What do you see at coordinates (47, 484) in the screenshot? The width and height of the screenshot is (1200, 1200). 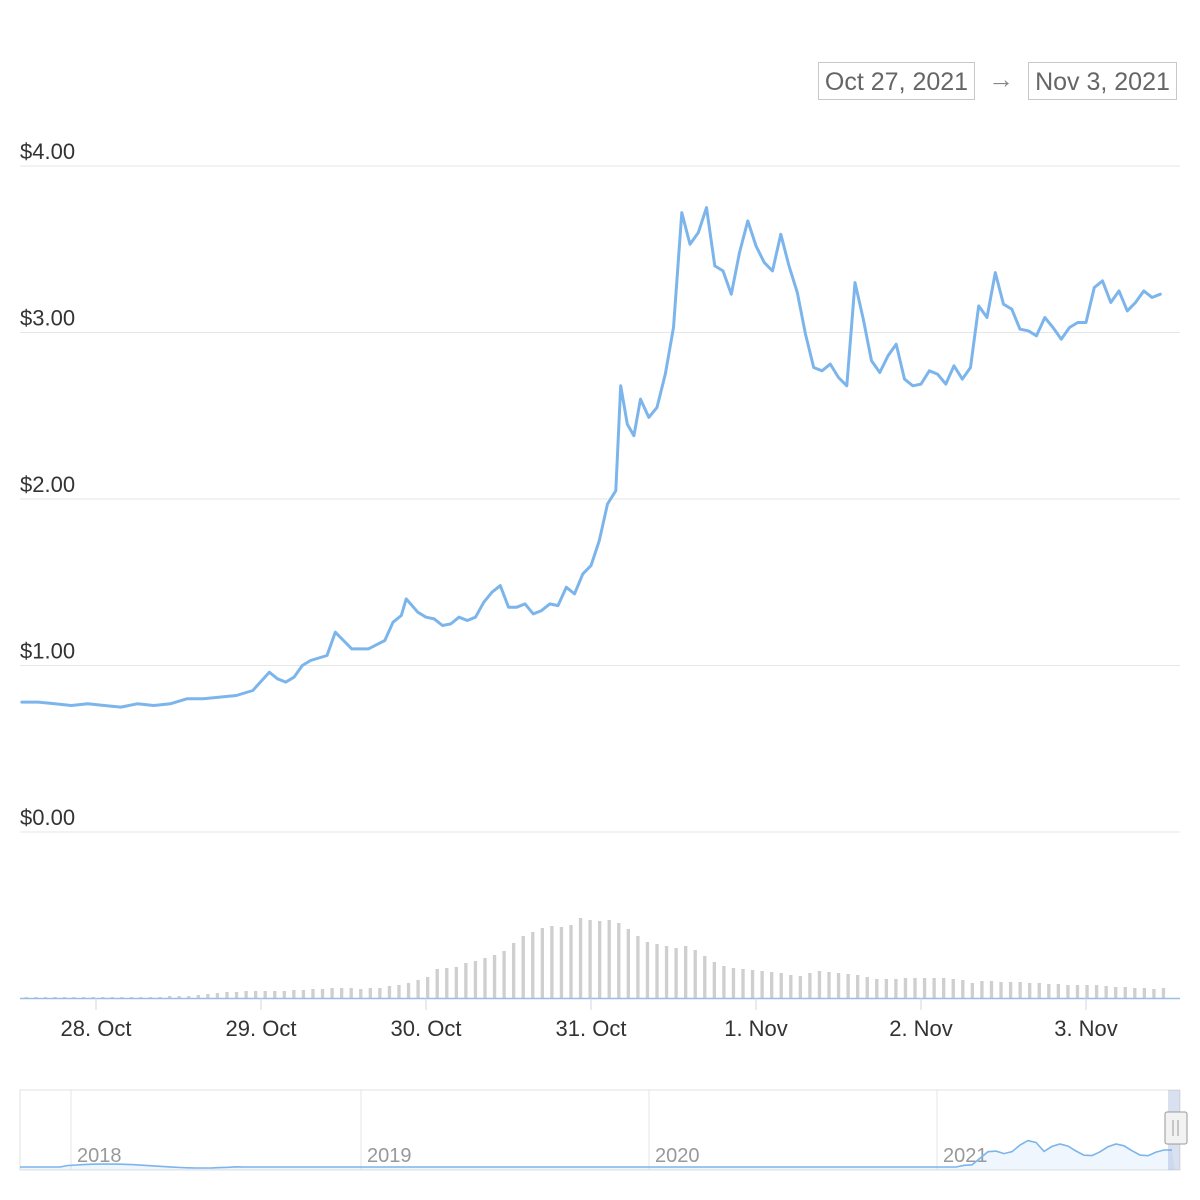 I see `y-axis-labels: $0.00 $1.00 $2.00 $3.00 $4.00` at bounding box center [47, 484].